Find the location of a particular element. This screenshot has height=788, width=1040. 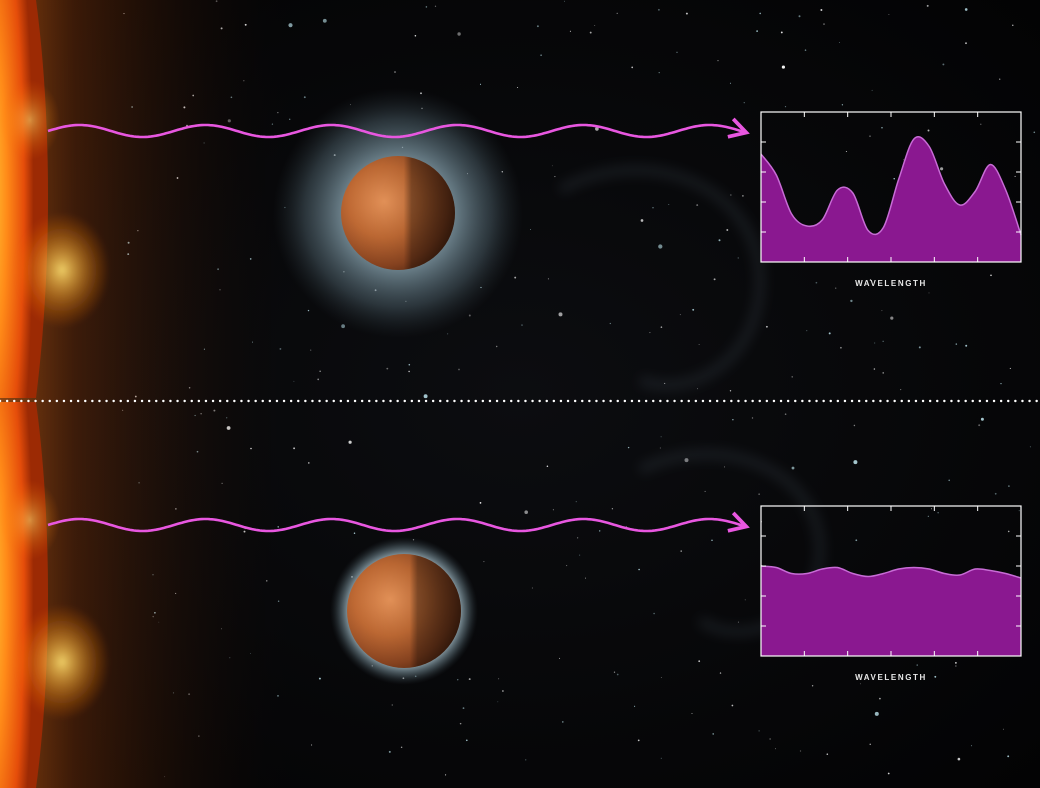

planet-bottom is located at coordinates (404, 611).